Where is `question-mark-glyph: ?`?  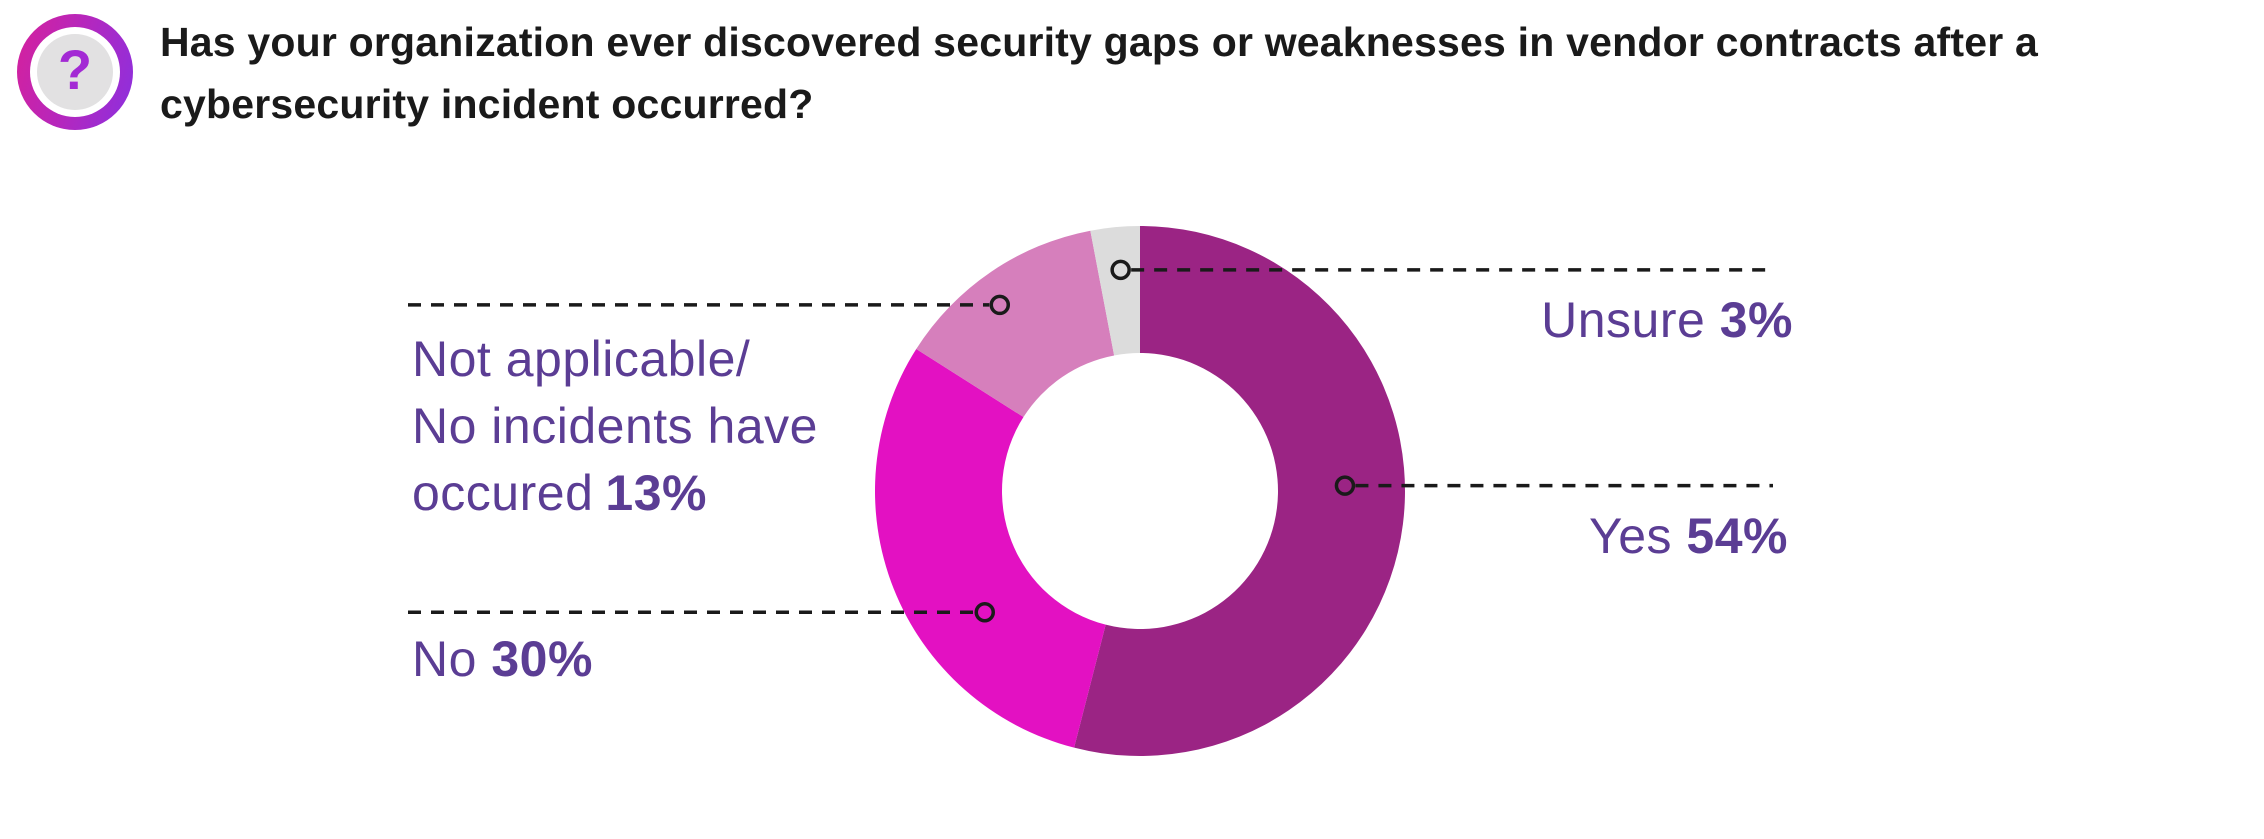
question-mark-glyph: ? is located at coordinates (75, 69).